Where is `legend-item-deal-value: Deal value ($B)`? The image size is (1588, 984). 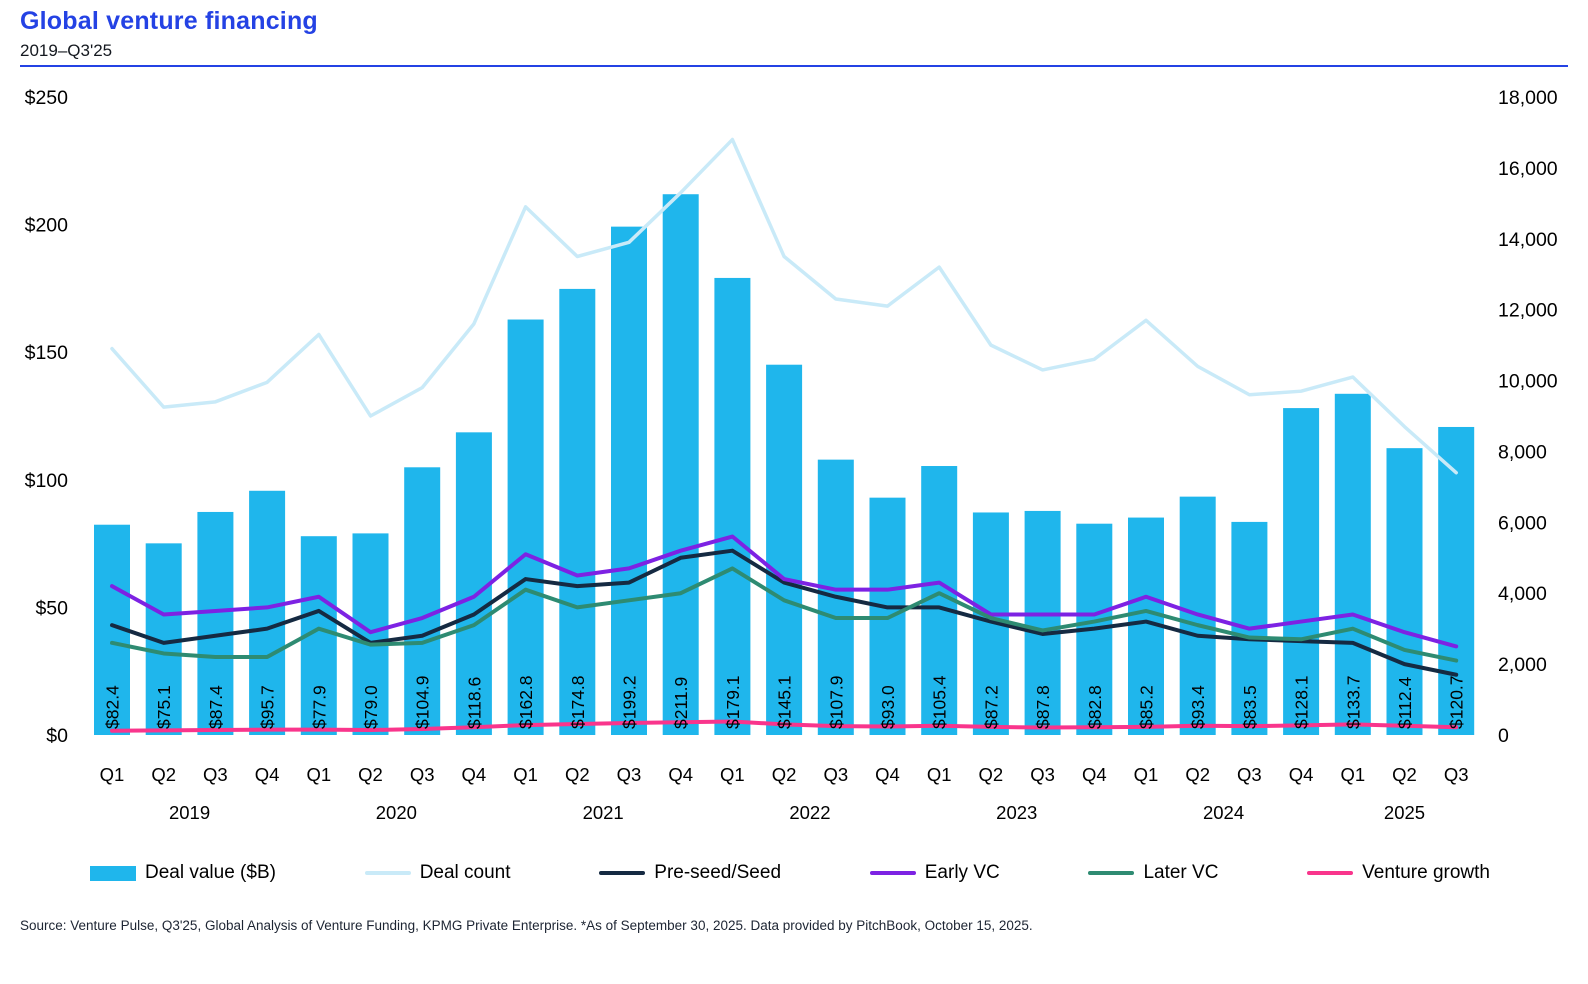 legend-item-deal-value: Deal value ($B) is located at coordinates (183, 873).